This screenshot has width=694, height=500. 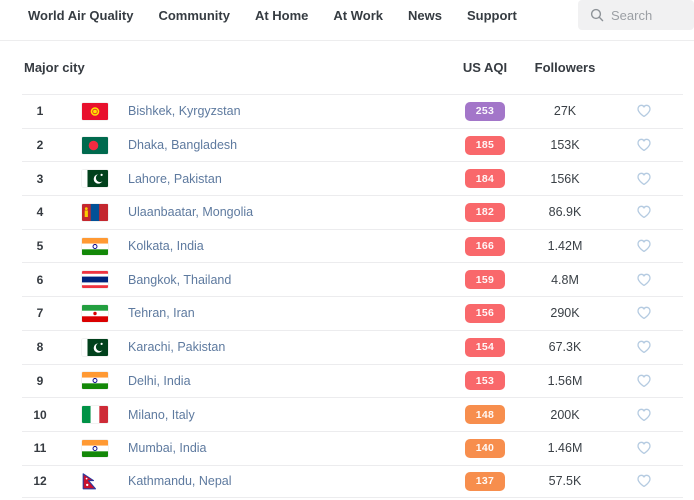 What do you see at coordinates (183, 145) in the screenshot?
I see `city-link: Dhaka, Bangladesh` at bounding box center [183, 145].